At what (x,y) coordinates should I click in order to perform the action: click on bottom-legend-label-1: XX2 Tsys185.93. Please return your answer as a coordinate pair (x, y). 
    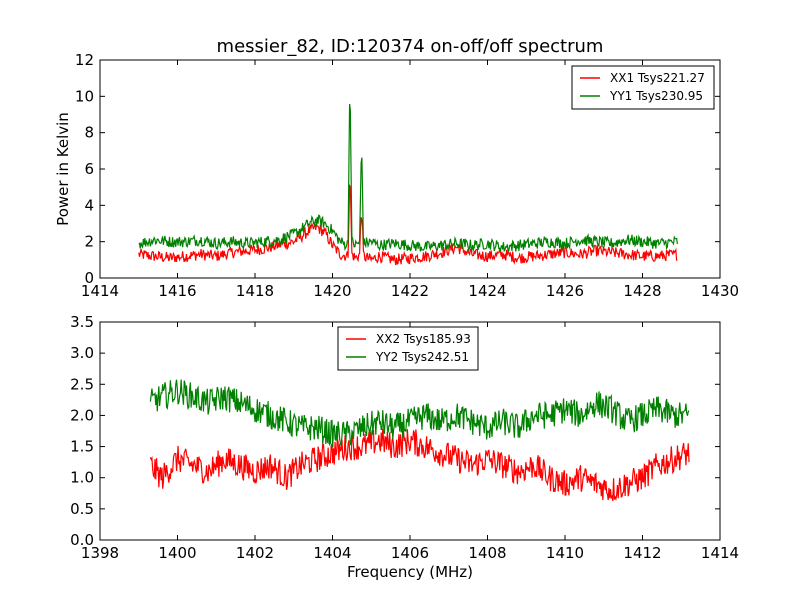
    Looking at the image, I should click on (423, 339).